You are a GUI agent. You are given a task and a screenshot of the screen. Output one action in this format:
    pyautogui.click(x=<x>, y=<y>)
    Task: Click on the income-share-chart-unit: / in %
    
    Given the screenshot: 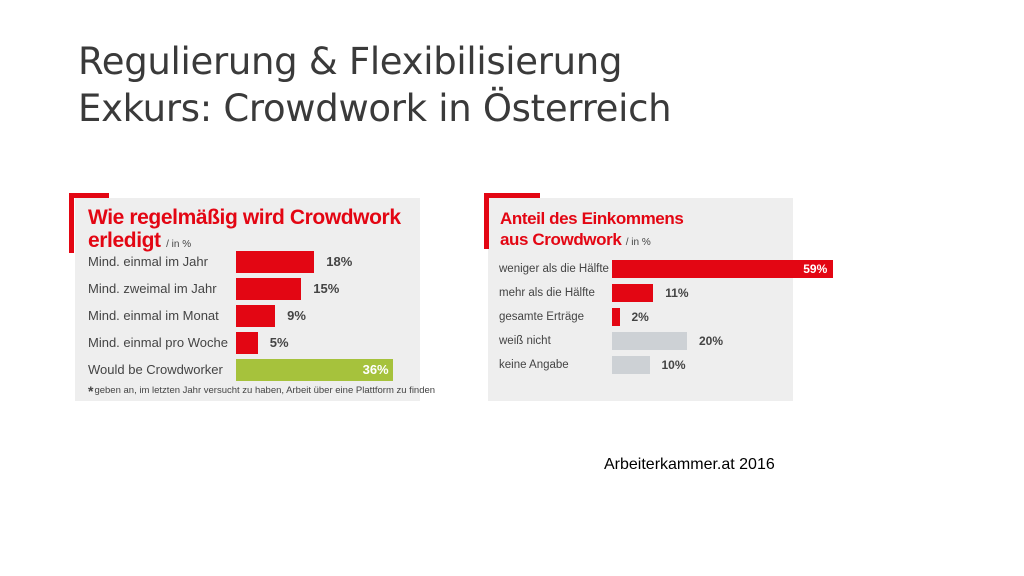 What is the action you would take?
    pyautogui.click(x=638, y=242)
    